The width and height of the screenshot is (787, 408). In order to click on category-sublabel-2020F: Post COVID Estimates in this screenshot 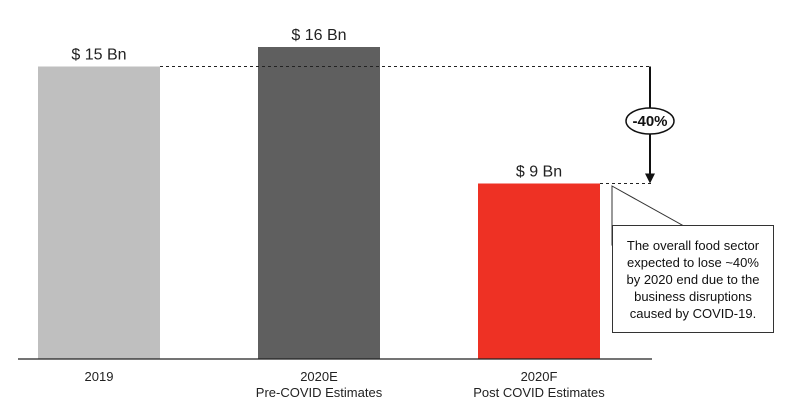, I will do `click(539, 392)`.